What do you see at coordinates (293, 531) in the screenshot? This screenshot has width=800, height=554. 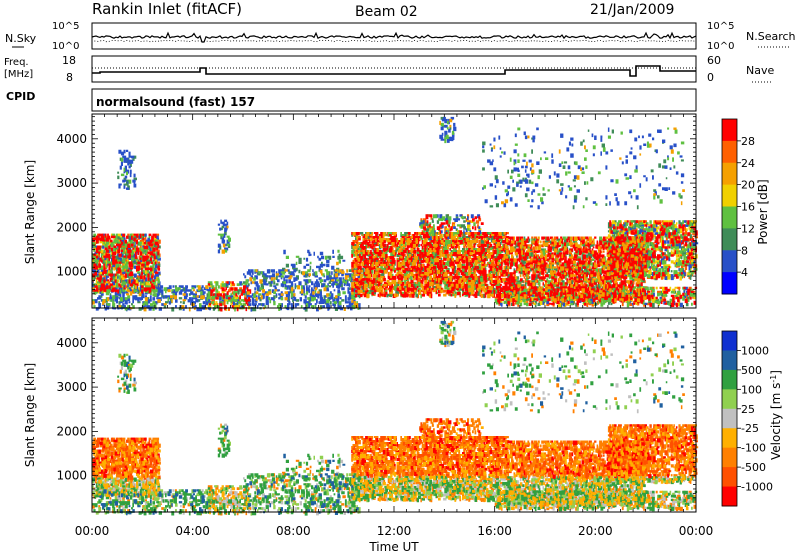 I see `x-tick-label: 08:00` at bounding box center [293, 531].